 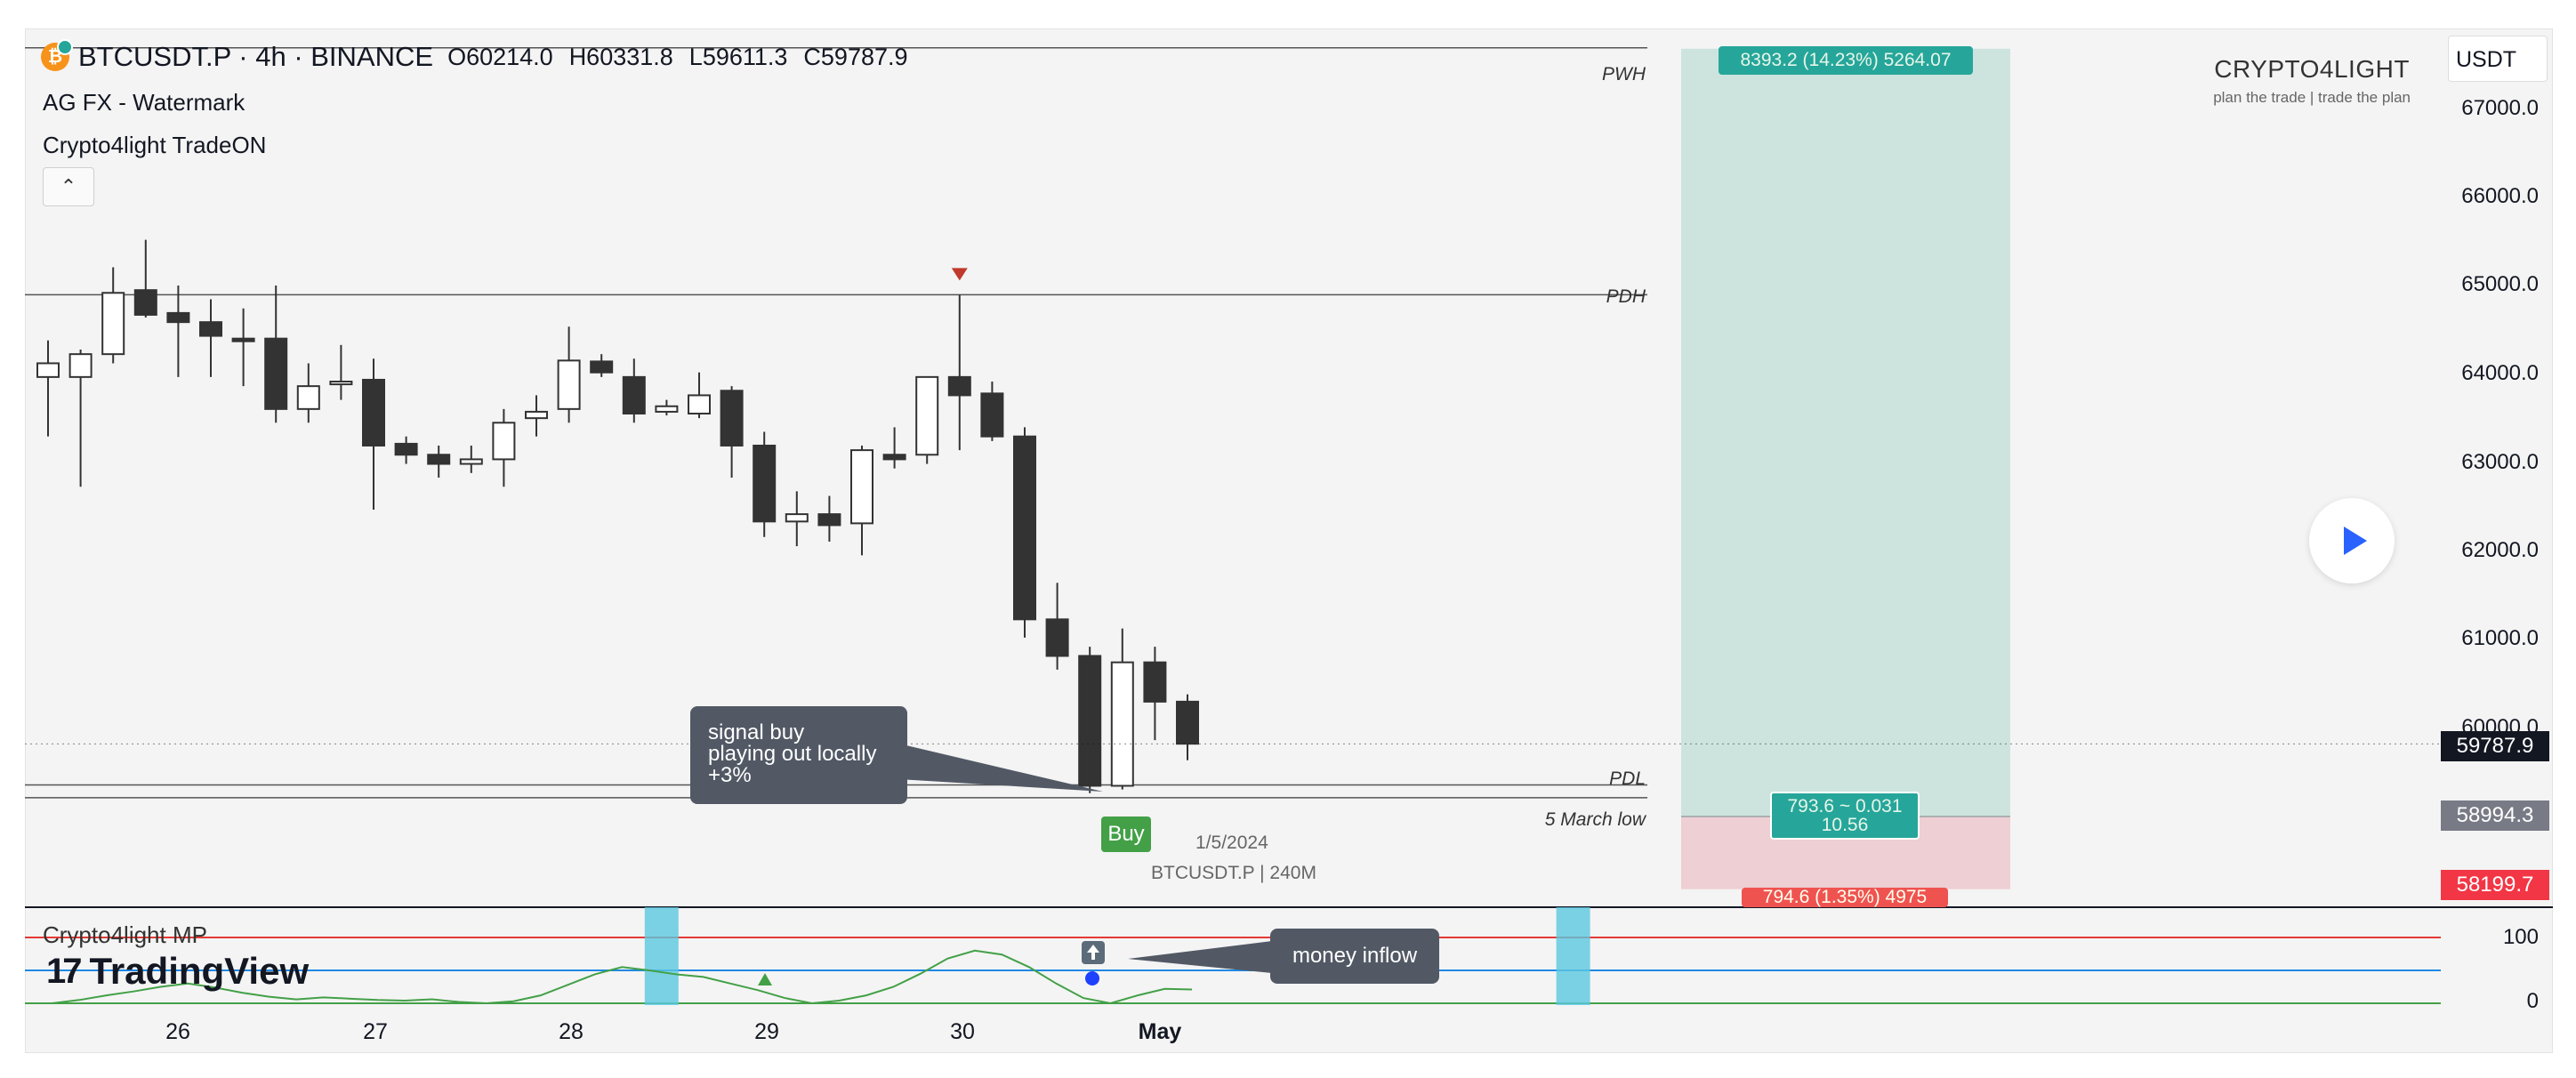 I want to click on level-label-pdh: PDH, so click(x=1626, y=297).